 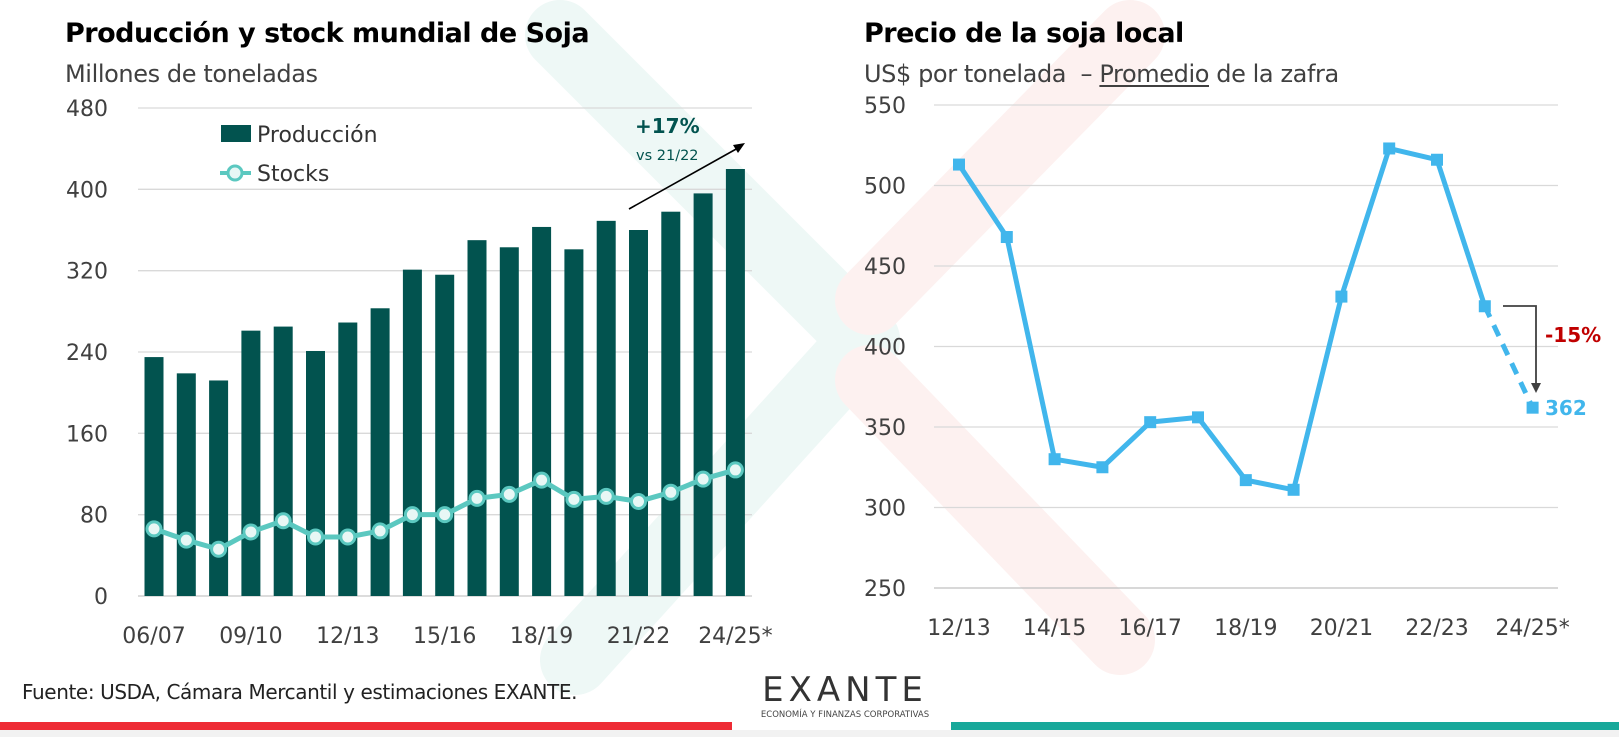 What do you see at coordinates (101, 597) in the screenshot?
I see `y-tick-label: 0` at bounding box center [101, 597].